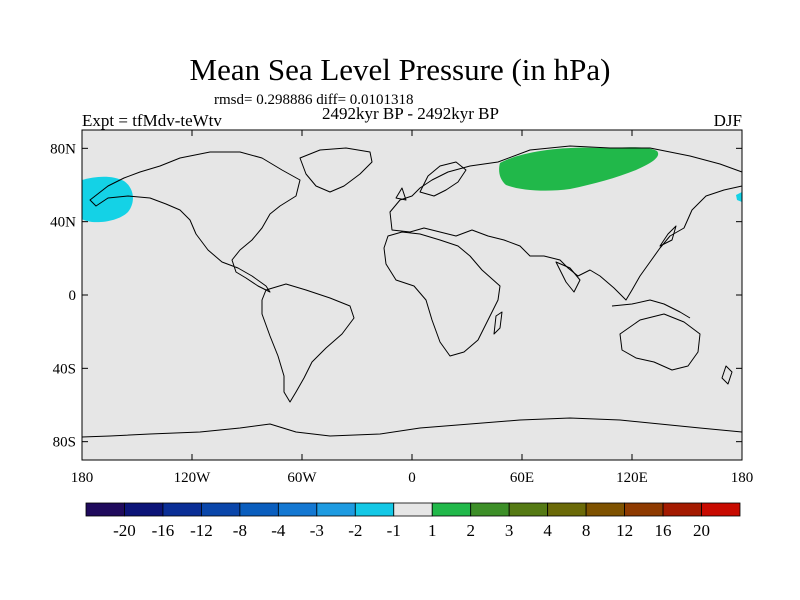 This screenshot has height=600, width=800. Describe the element at coordinates (739, 197) in the screenshot. I see `anomaly-region-east-edge` at that location.